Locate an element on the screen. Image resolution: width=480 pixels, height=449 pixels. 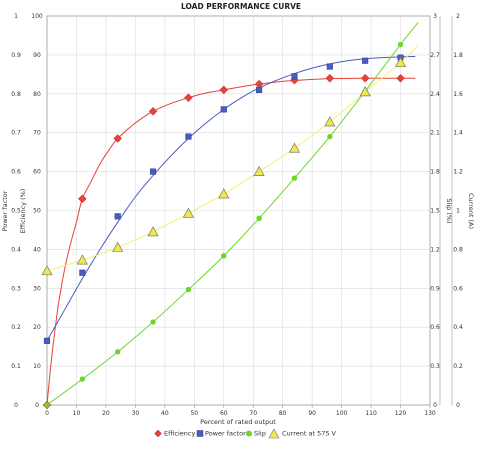
power-factor-axis: 0 0.1 0.2 0.3 0.4 0.5 0.6 0.7 0.8 0.9 1 is located at coordinates (16, 211).